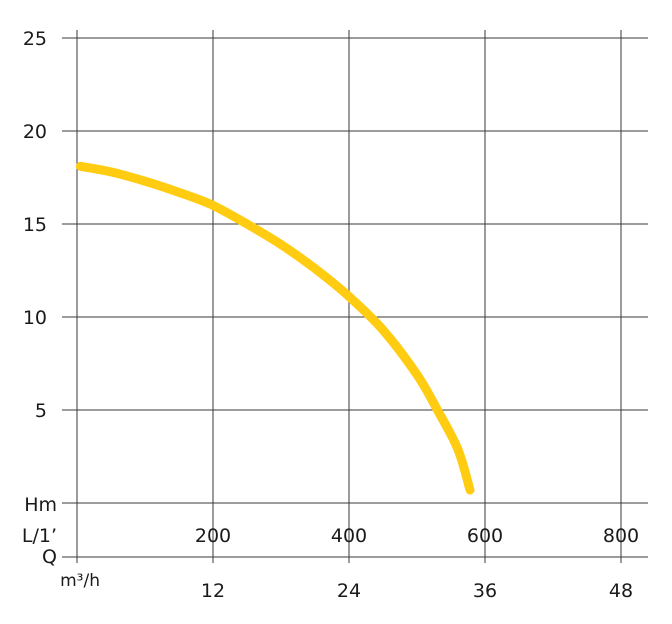 This screenshot has width=672, height=624. Describe the element at coordinates (485, 536) in the screenshot. I see `x-tick-label-lpm-600: 600` at that location.